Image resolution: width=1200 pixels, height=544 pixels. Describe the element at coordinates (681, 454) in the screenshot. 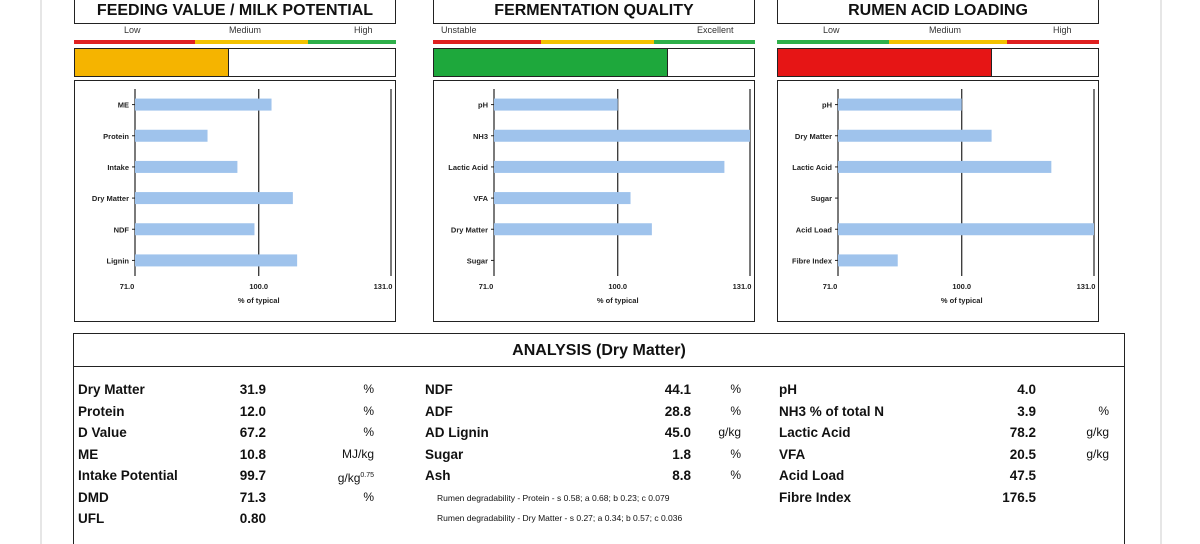

I see `analysis-value: 1.8` at that location.